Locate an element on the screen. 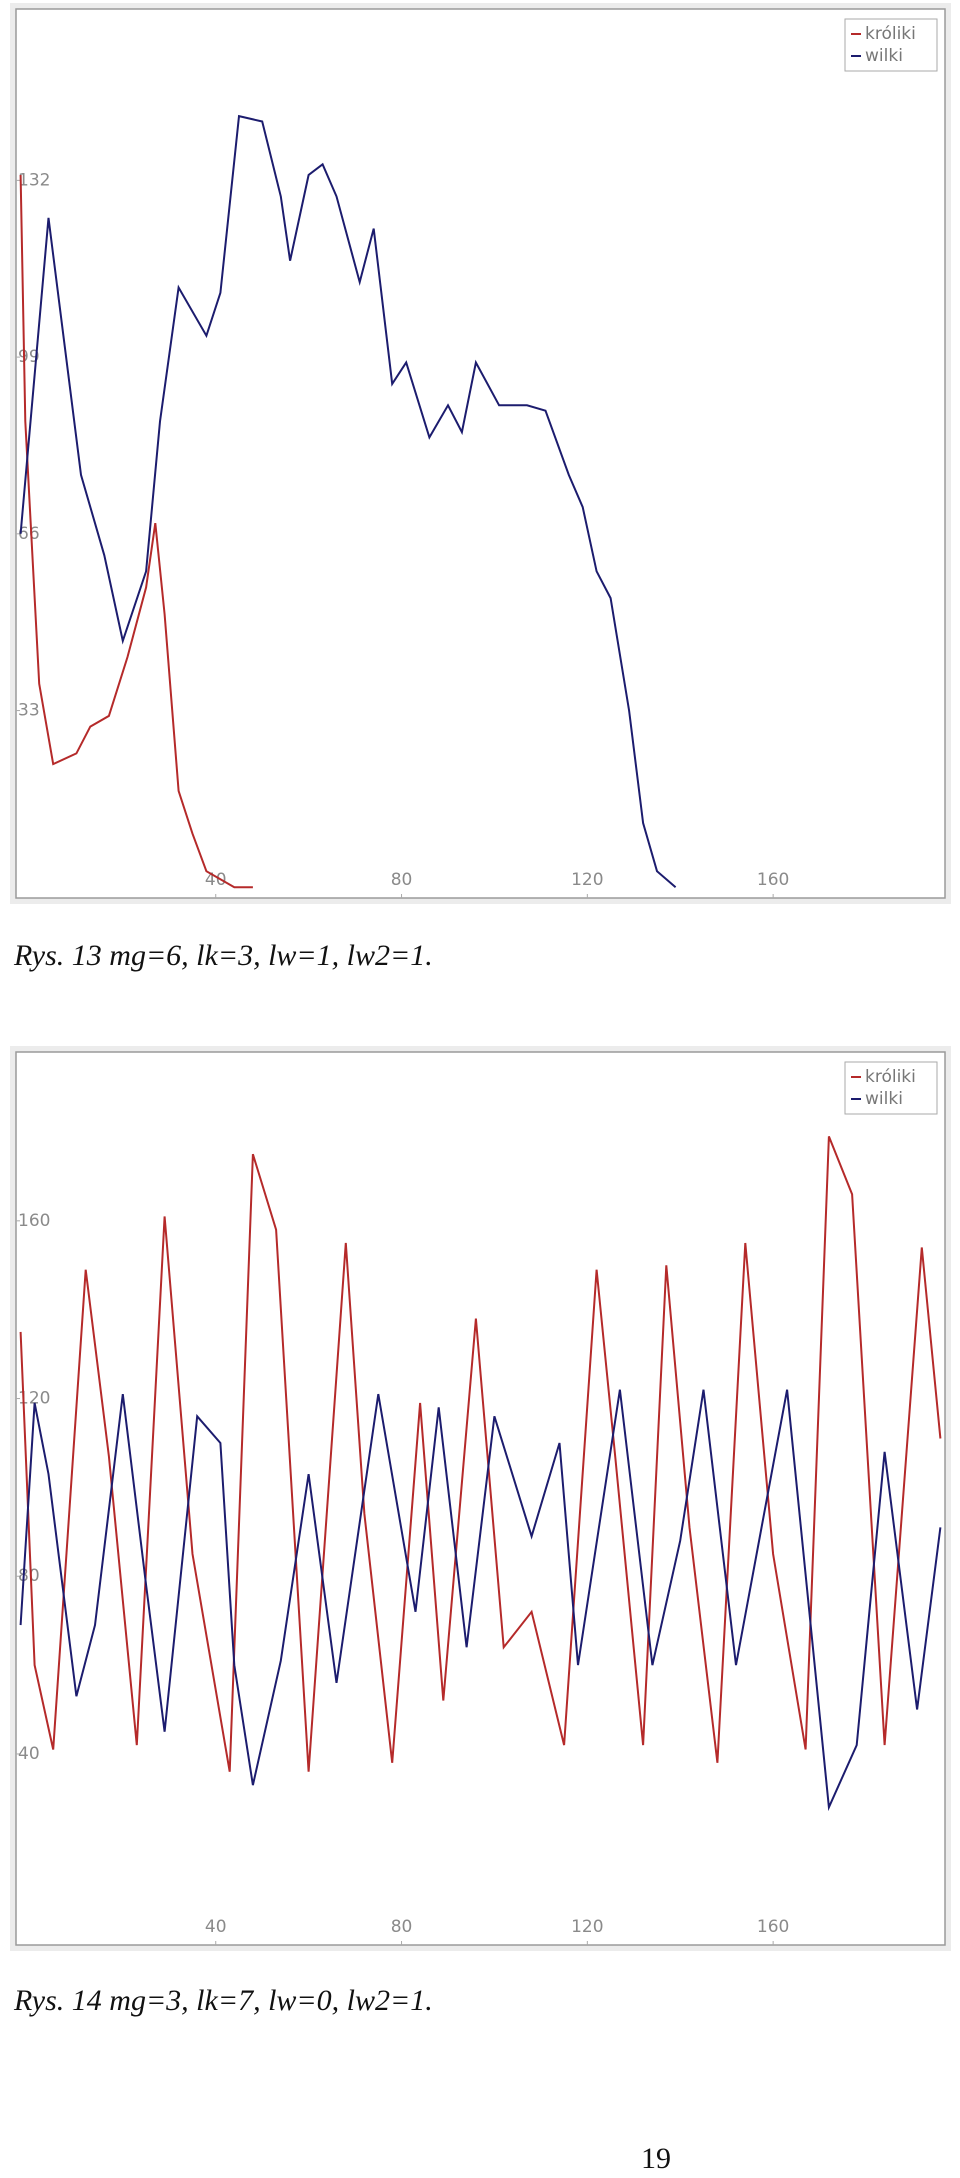 Image resolution: width=960 pixels, height=2178 pixels. caption: Rys. 14 mg=3, lk=7, lw=0, lw2=1. is located at coordinates (223, 2000).